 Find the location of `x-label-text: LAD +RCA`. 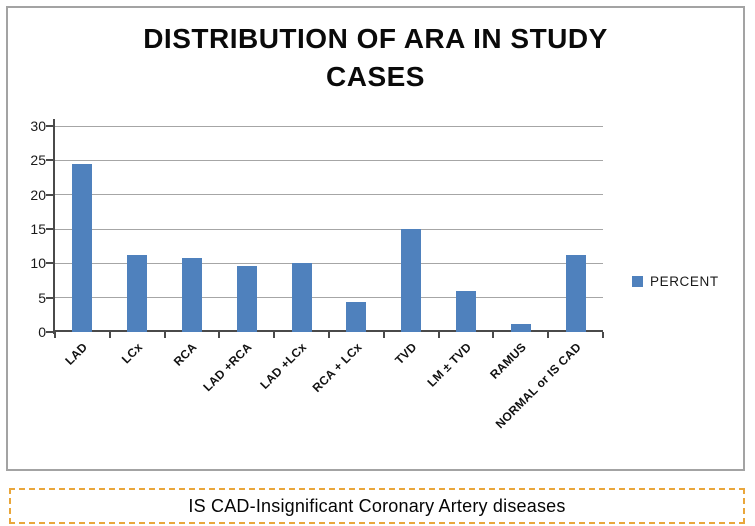

x-label-text: LAD +RCA is located at coordinates (227, 367).